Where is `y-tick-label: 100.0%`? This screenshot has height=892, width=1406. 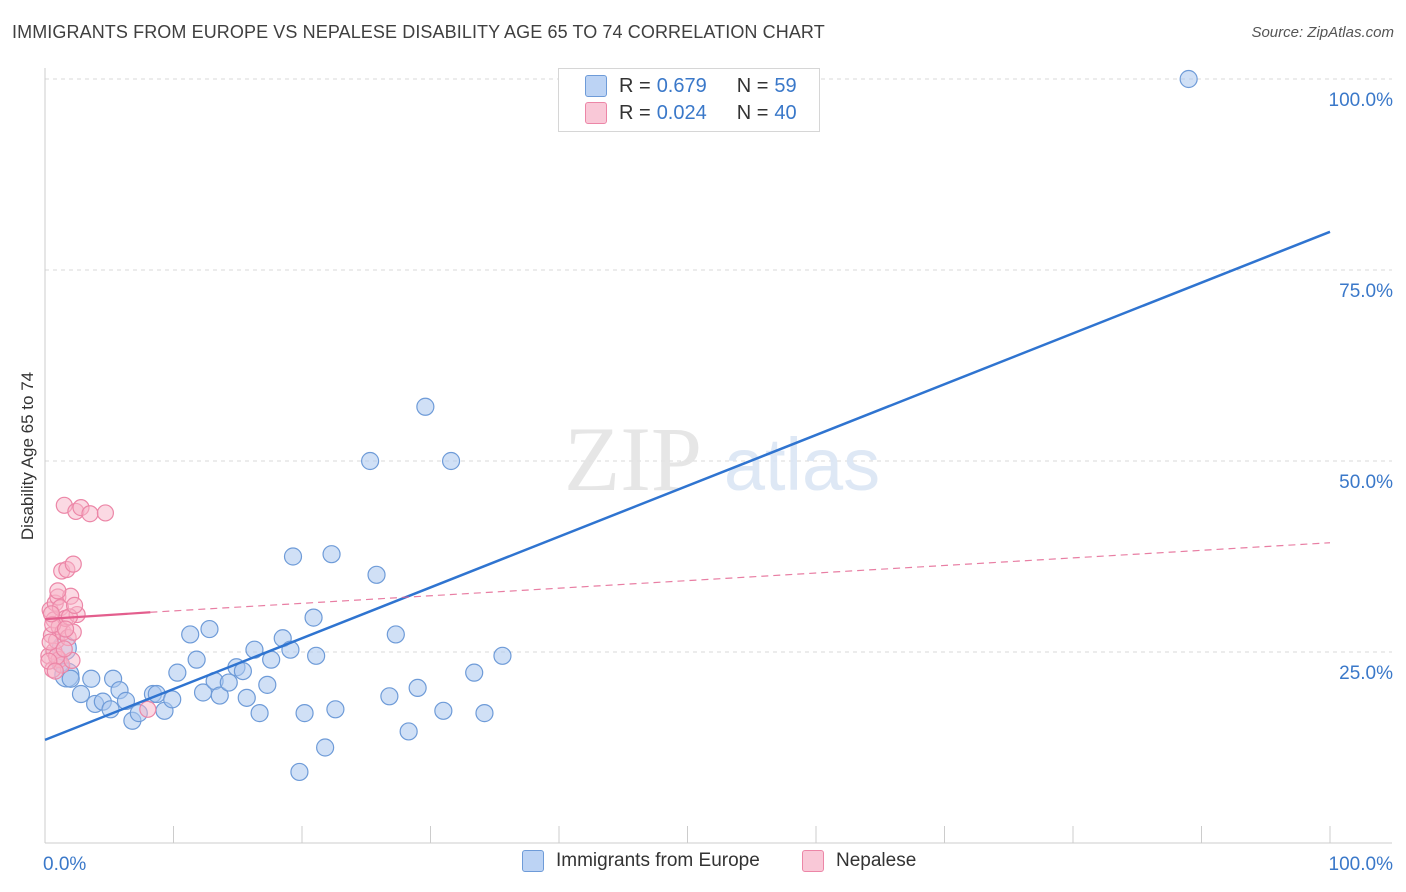 y-tick-label: 100.0% is located at coordinates (1361, 100).